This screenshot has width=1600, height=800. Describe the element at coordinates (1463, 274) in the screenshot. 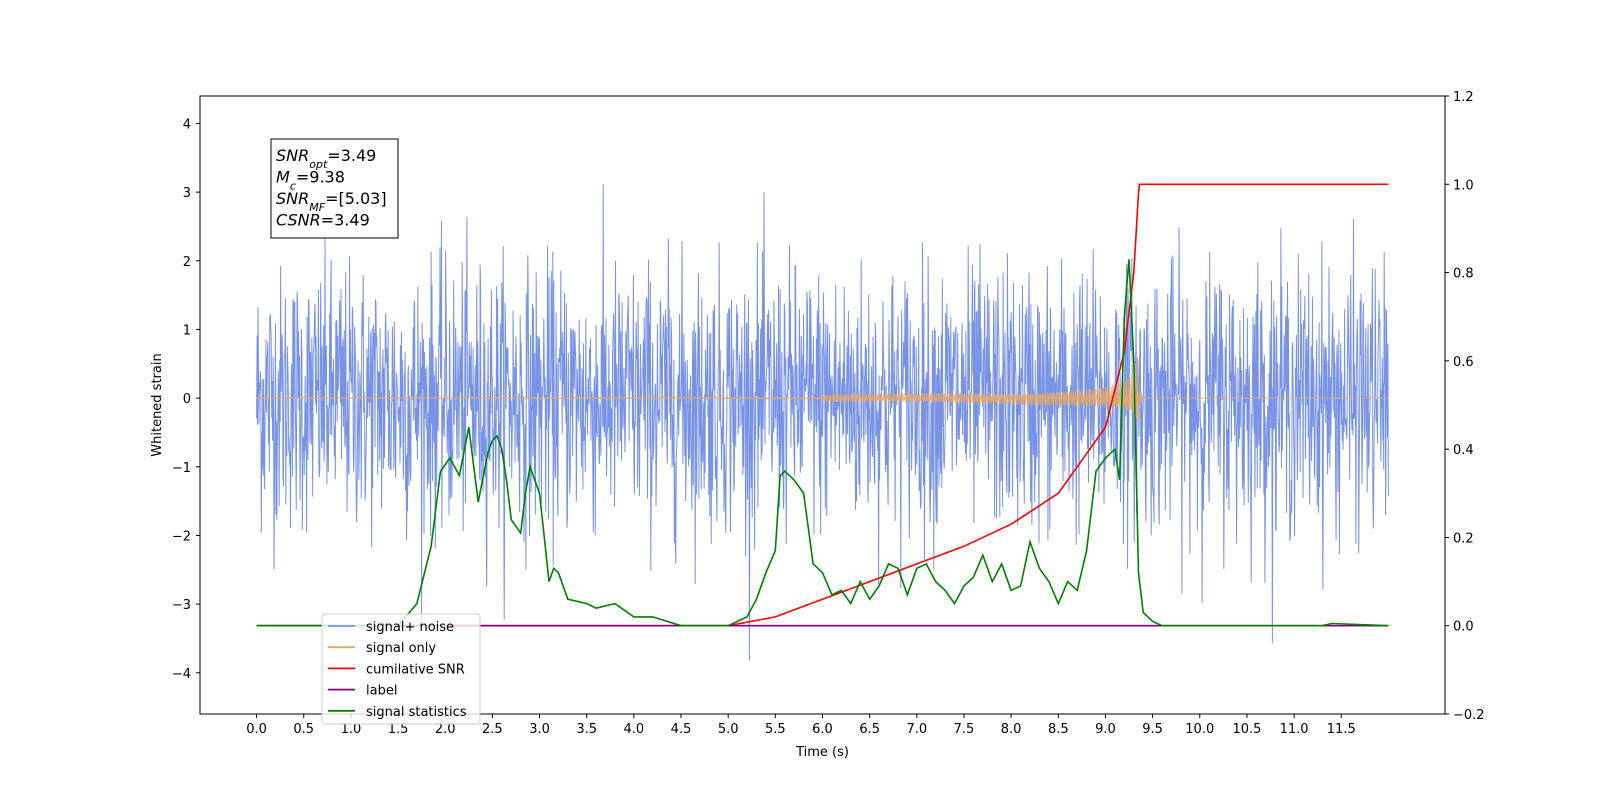

I see `y2-tick-label: 0.8` at that location.